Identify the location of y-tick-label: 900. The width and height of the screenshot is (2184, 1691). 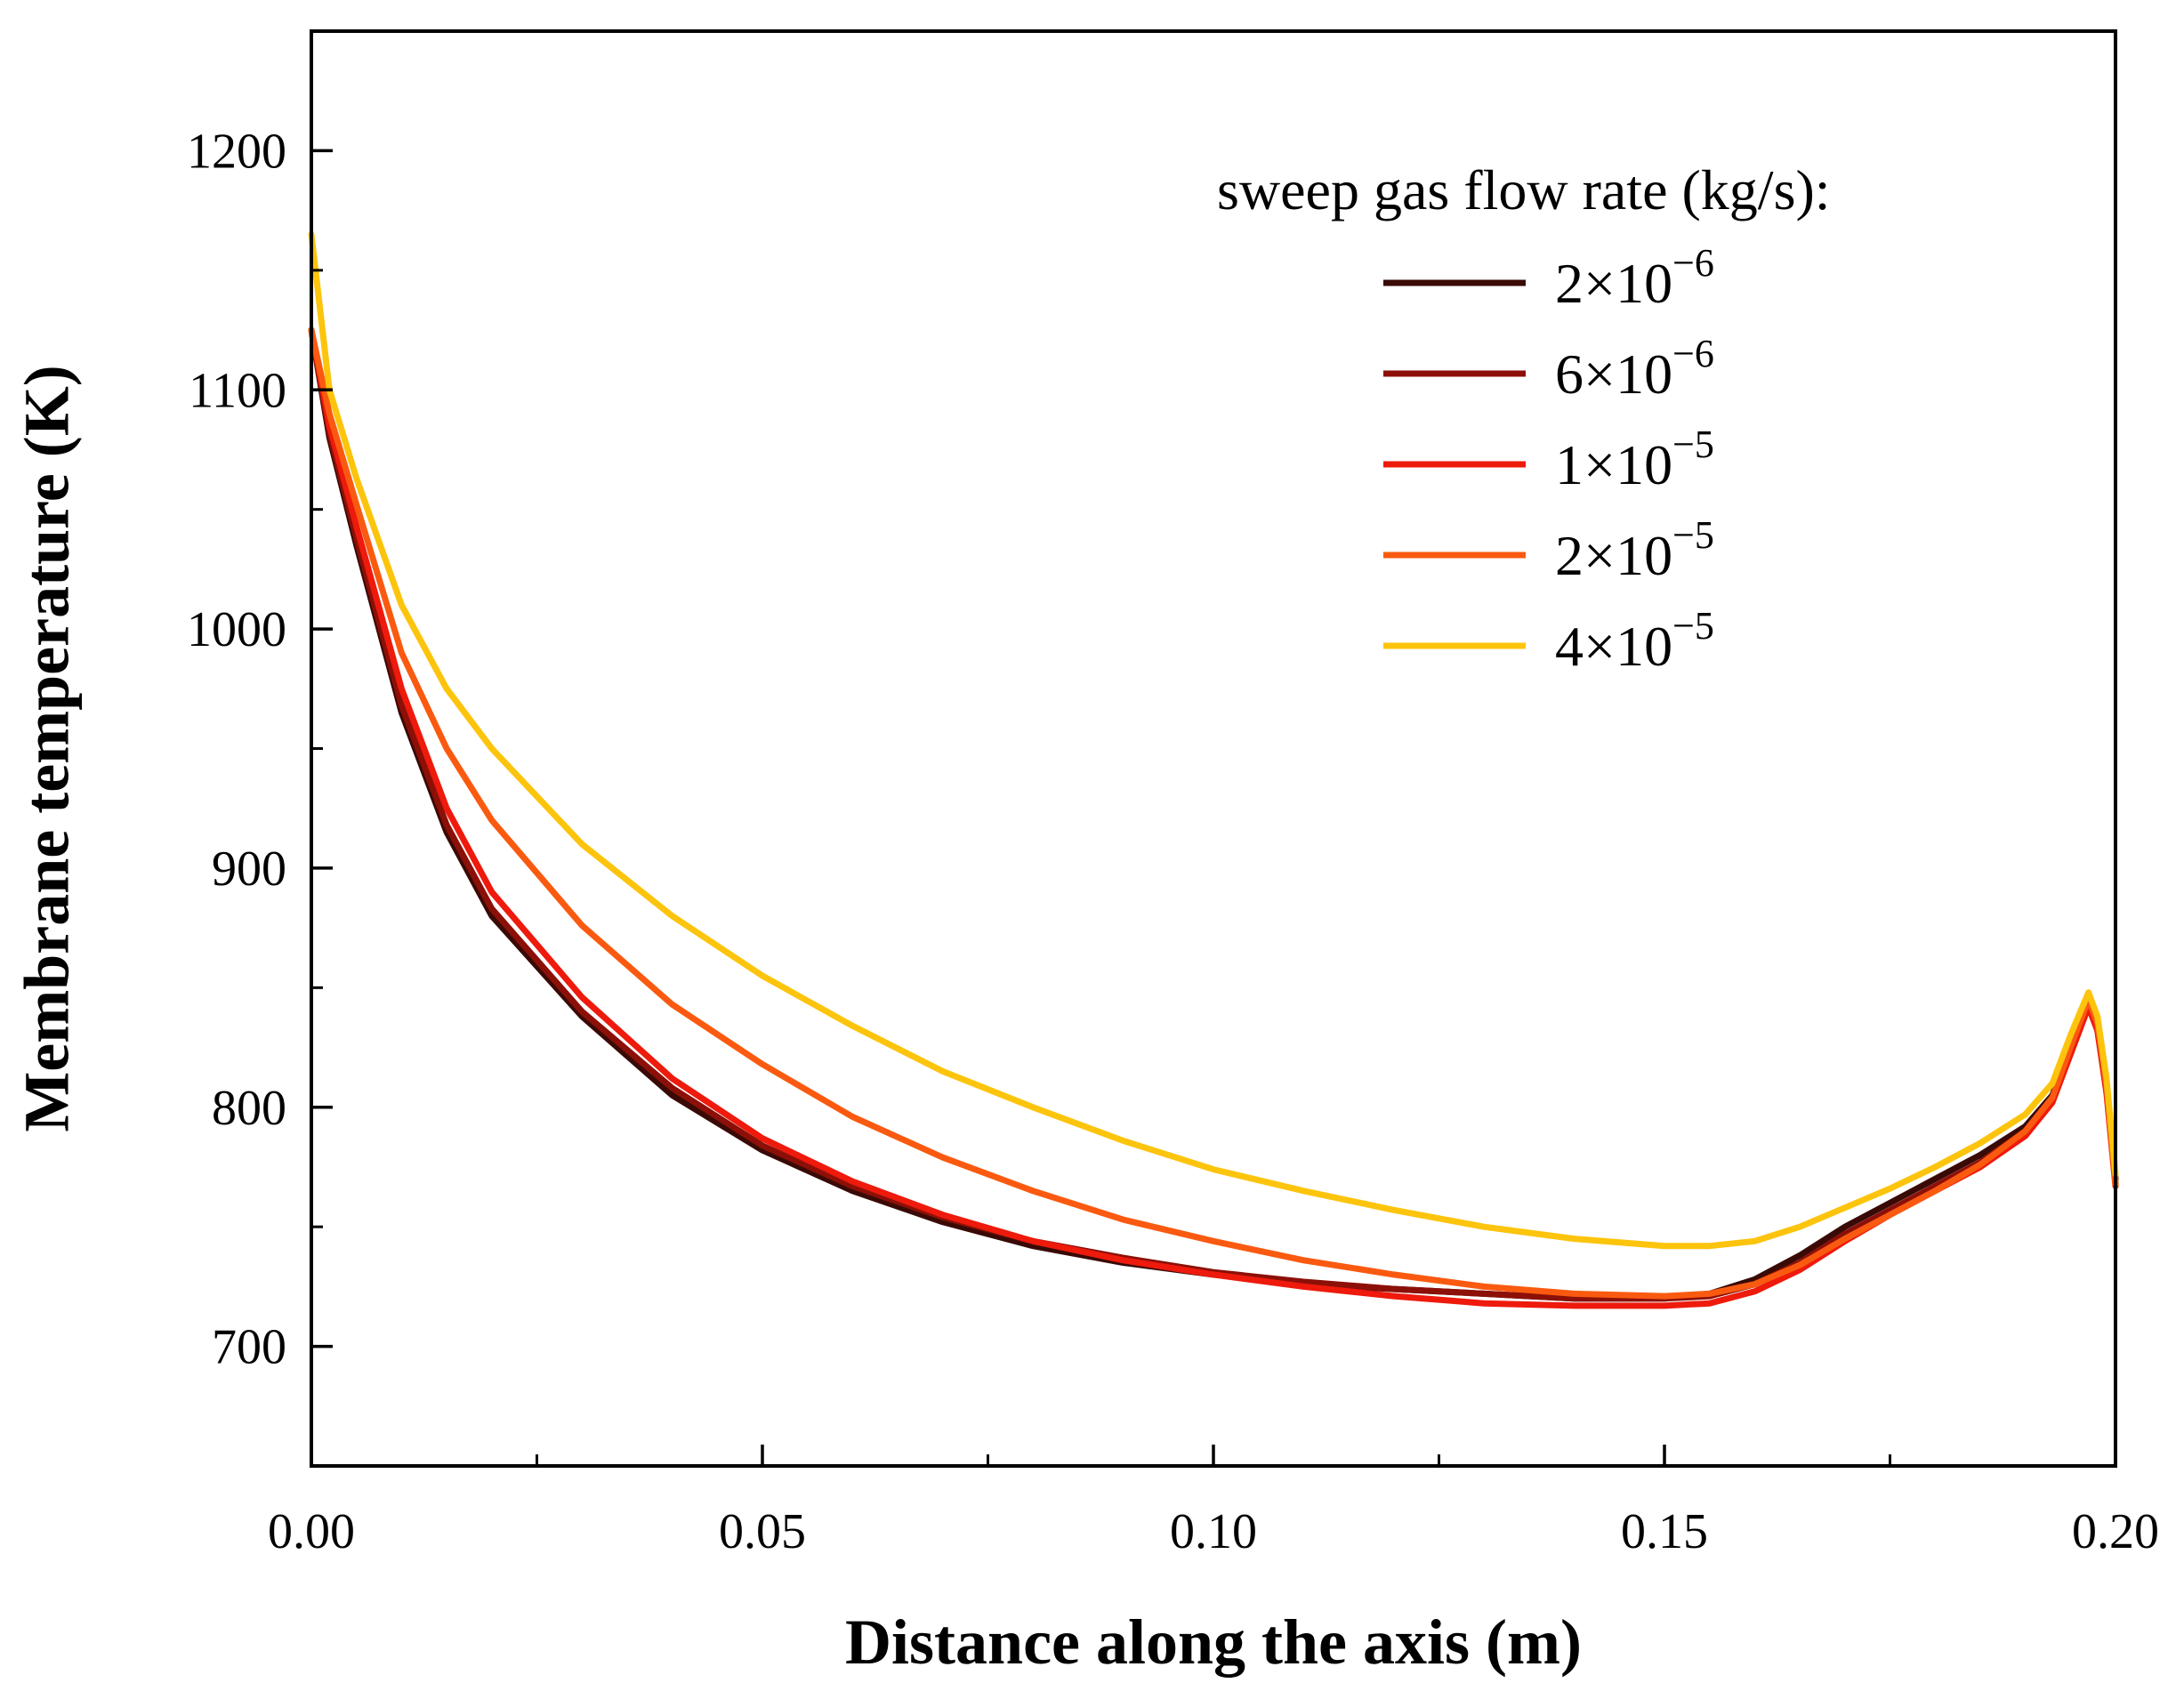
(249, 869).